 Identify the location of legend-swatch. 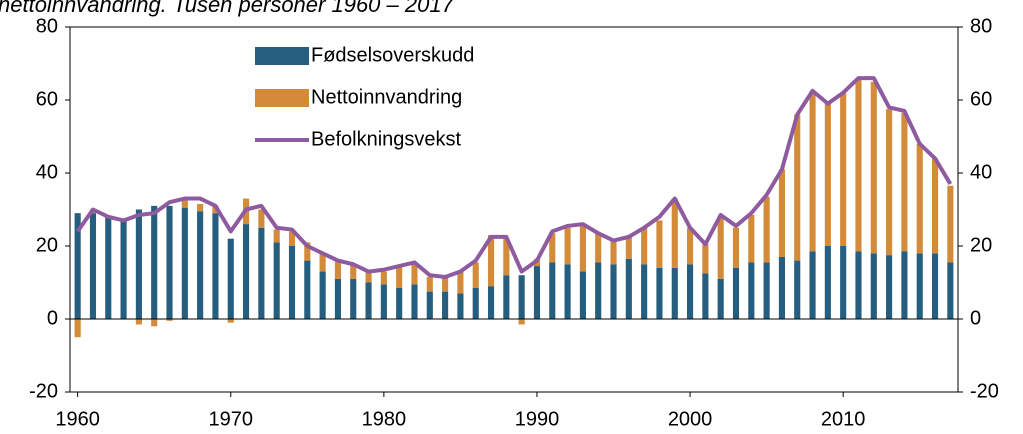
(282, 98).